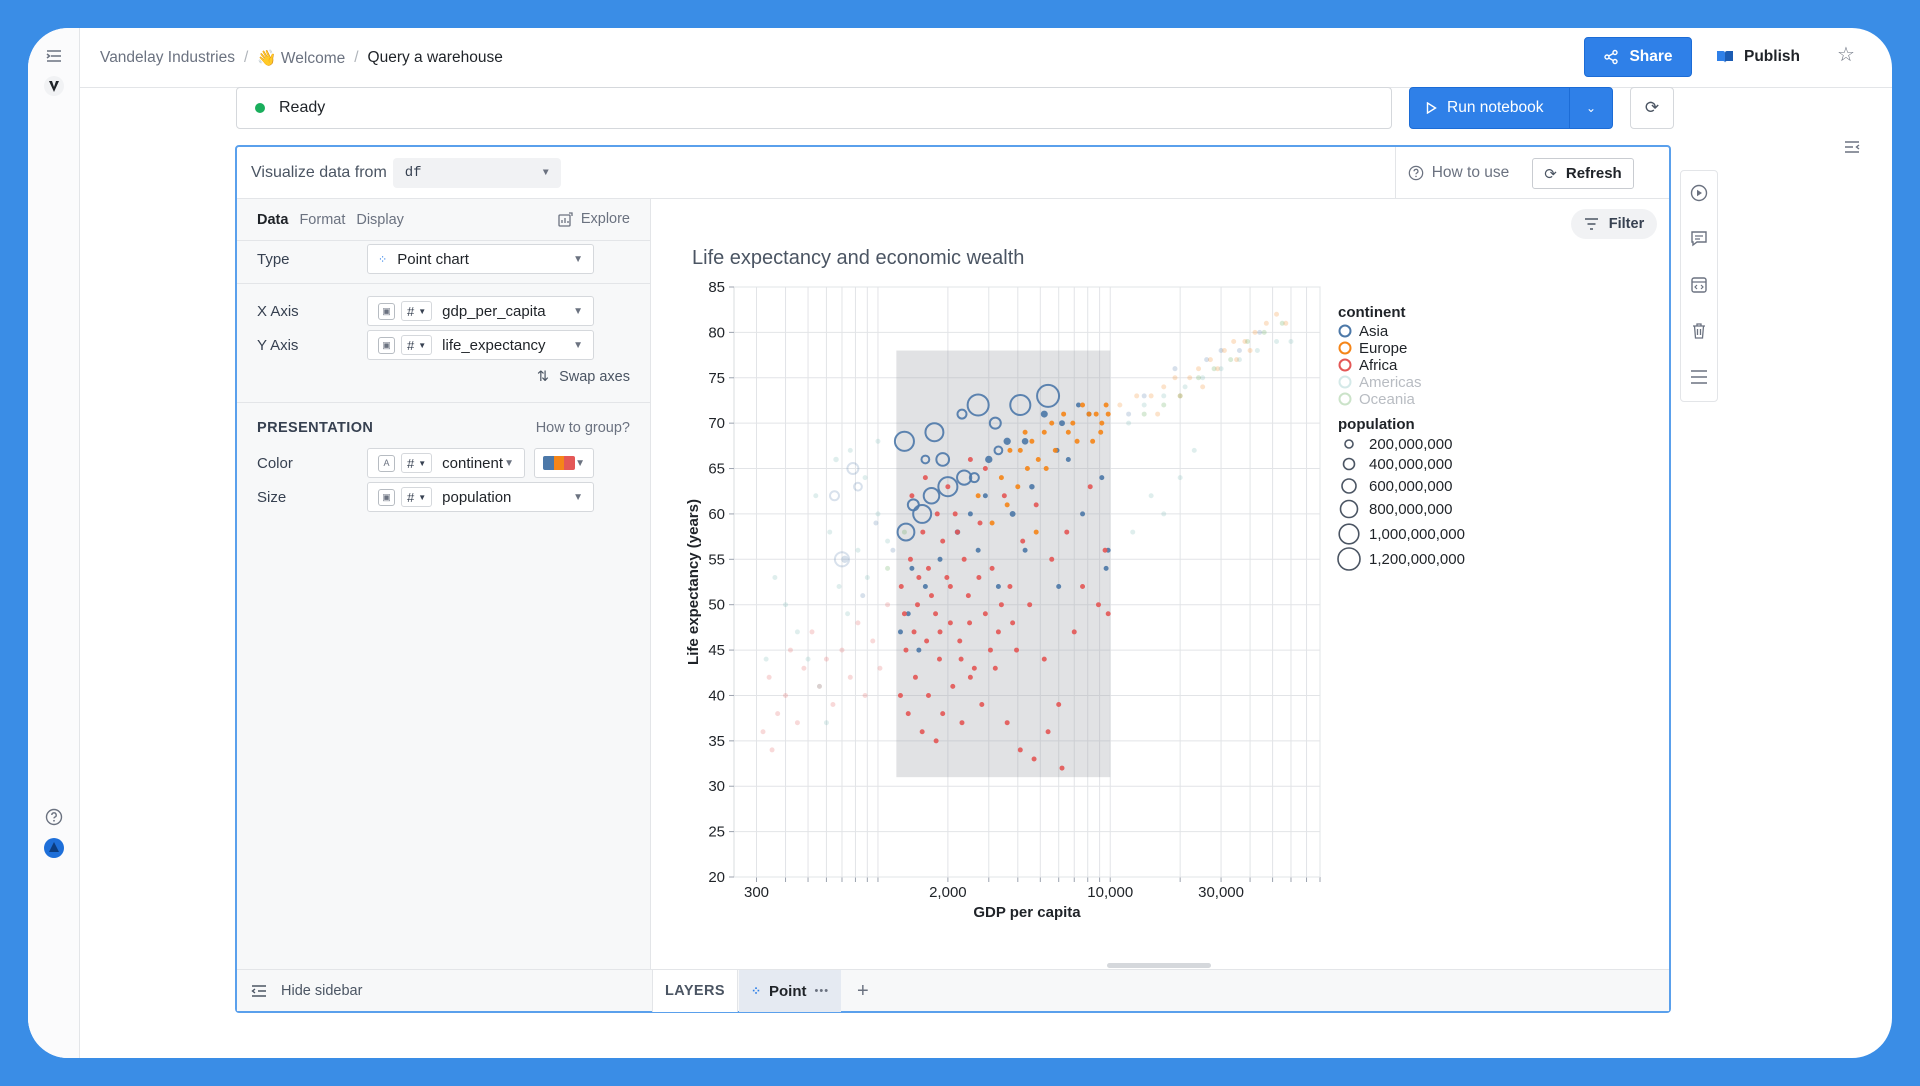  Describe the element at coordinates (1583, 173) in the screenshot. I see `refresh-button: ⟳ Refresh` at that location.